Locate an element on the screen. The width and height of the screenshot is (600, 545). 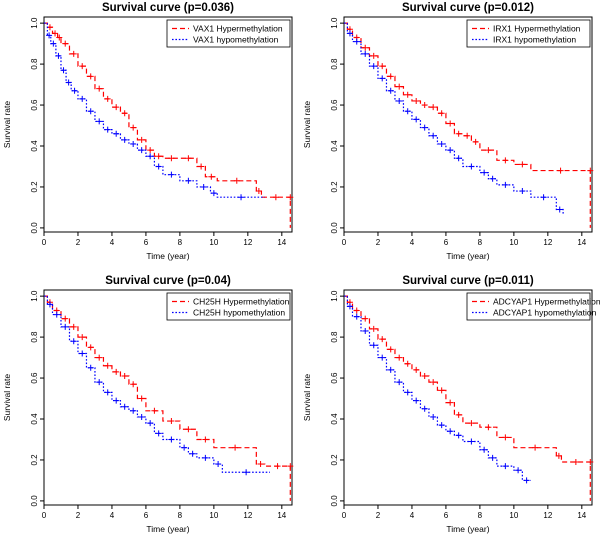
legend-label-1: VAX1 hypomethylation is located at coordinates (236, 40).